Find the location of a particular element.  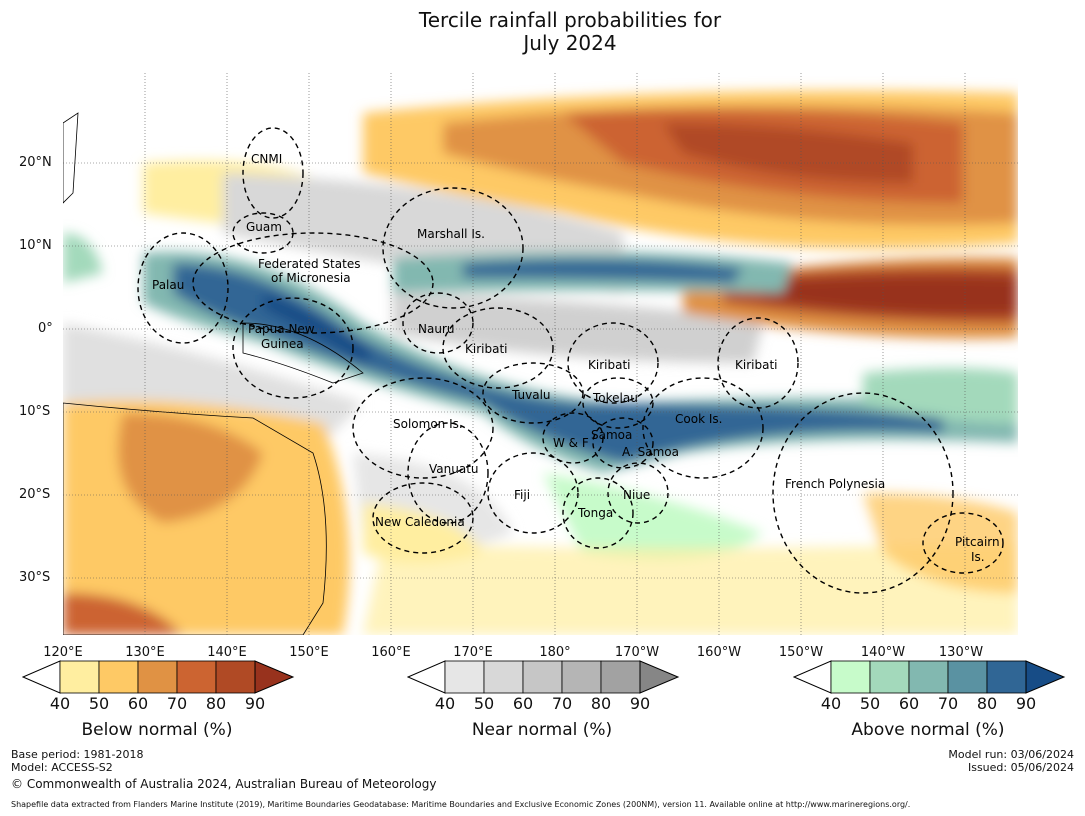

label-palau: Palau is located at coordinates (168, 285).